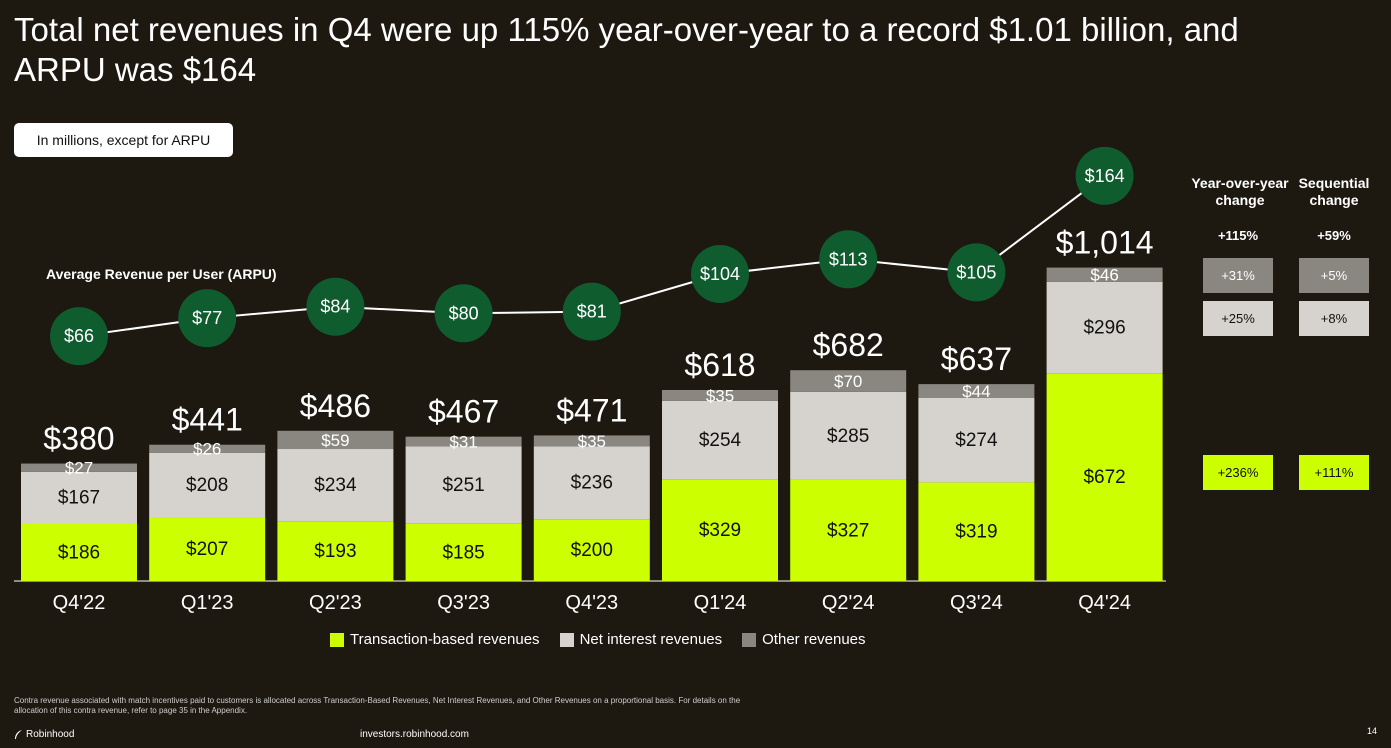 This screenshot has width=1391, height=748. What do you see at coordinates (1371, 731) in the screenshot?
I see `page-number: 14` at bounding box center [1371, 731].